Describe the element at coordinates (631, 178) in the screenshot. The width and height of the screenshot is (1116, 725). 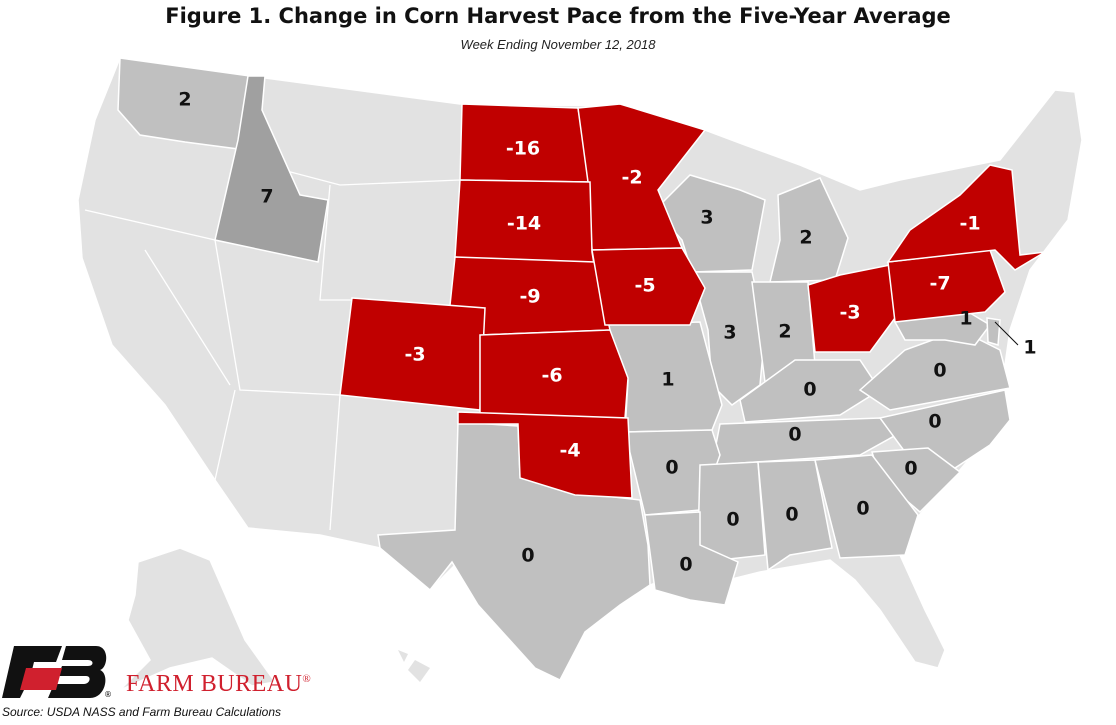
I see `label-mn: -2` at that location.